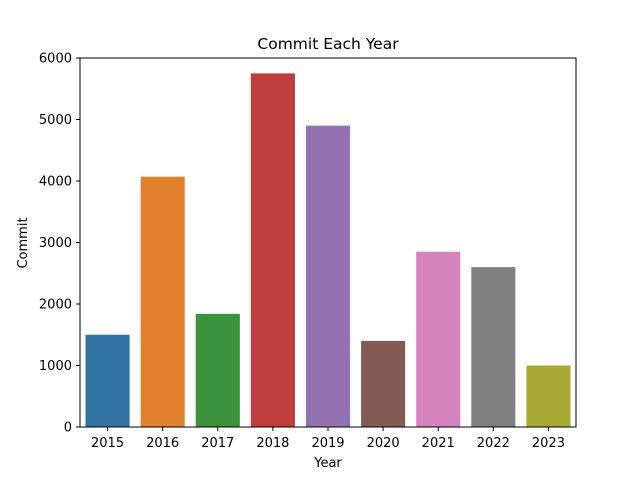  What do you see at coordinates (107, 443) in the screenshot?
I see `x-tick-label-2015: 2015` at bounding box center [107, 443].